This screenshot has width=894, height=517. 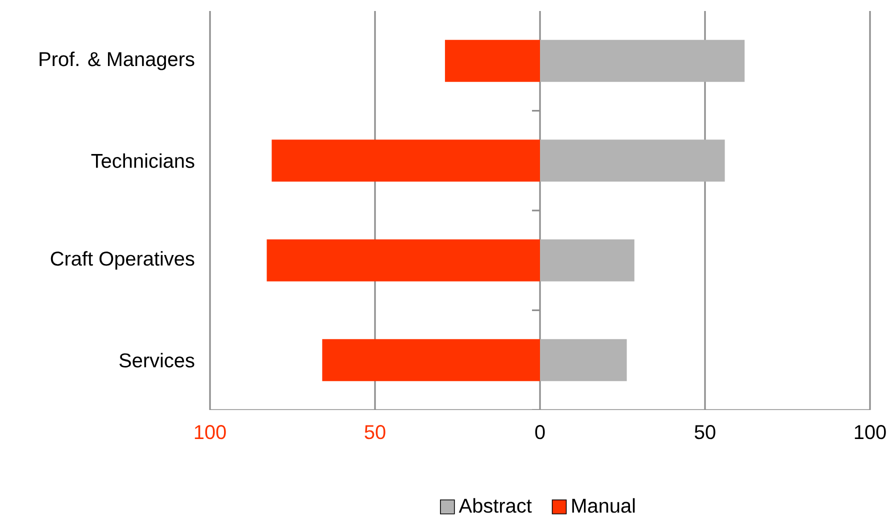 What do you see at coordinates (156, 360) in the screenshot?
I see `y-tick-label: Services` at bounding box center [156, 360].